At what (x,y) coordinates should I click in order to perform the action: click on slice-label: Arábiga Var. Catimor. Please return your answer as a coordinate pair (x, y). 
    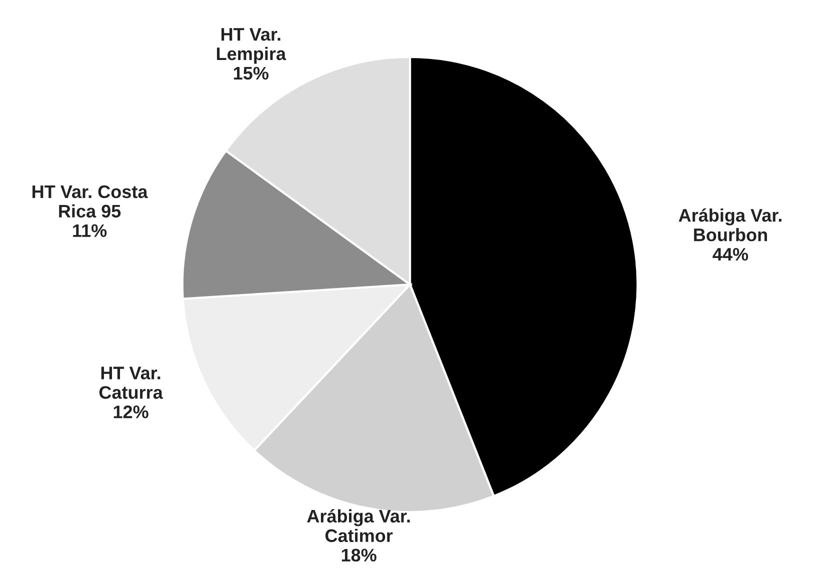
    Looking at the image, I should click on (358, 525).